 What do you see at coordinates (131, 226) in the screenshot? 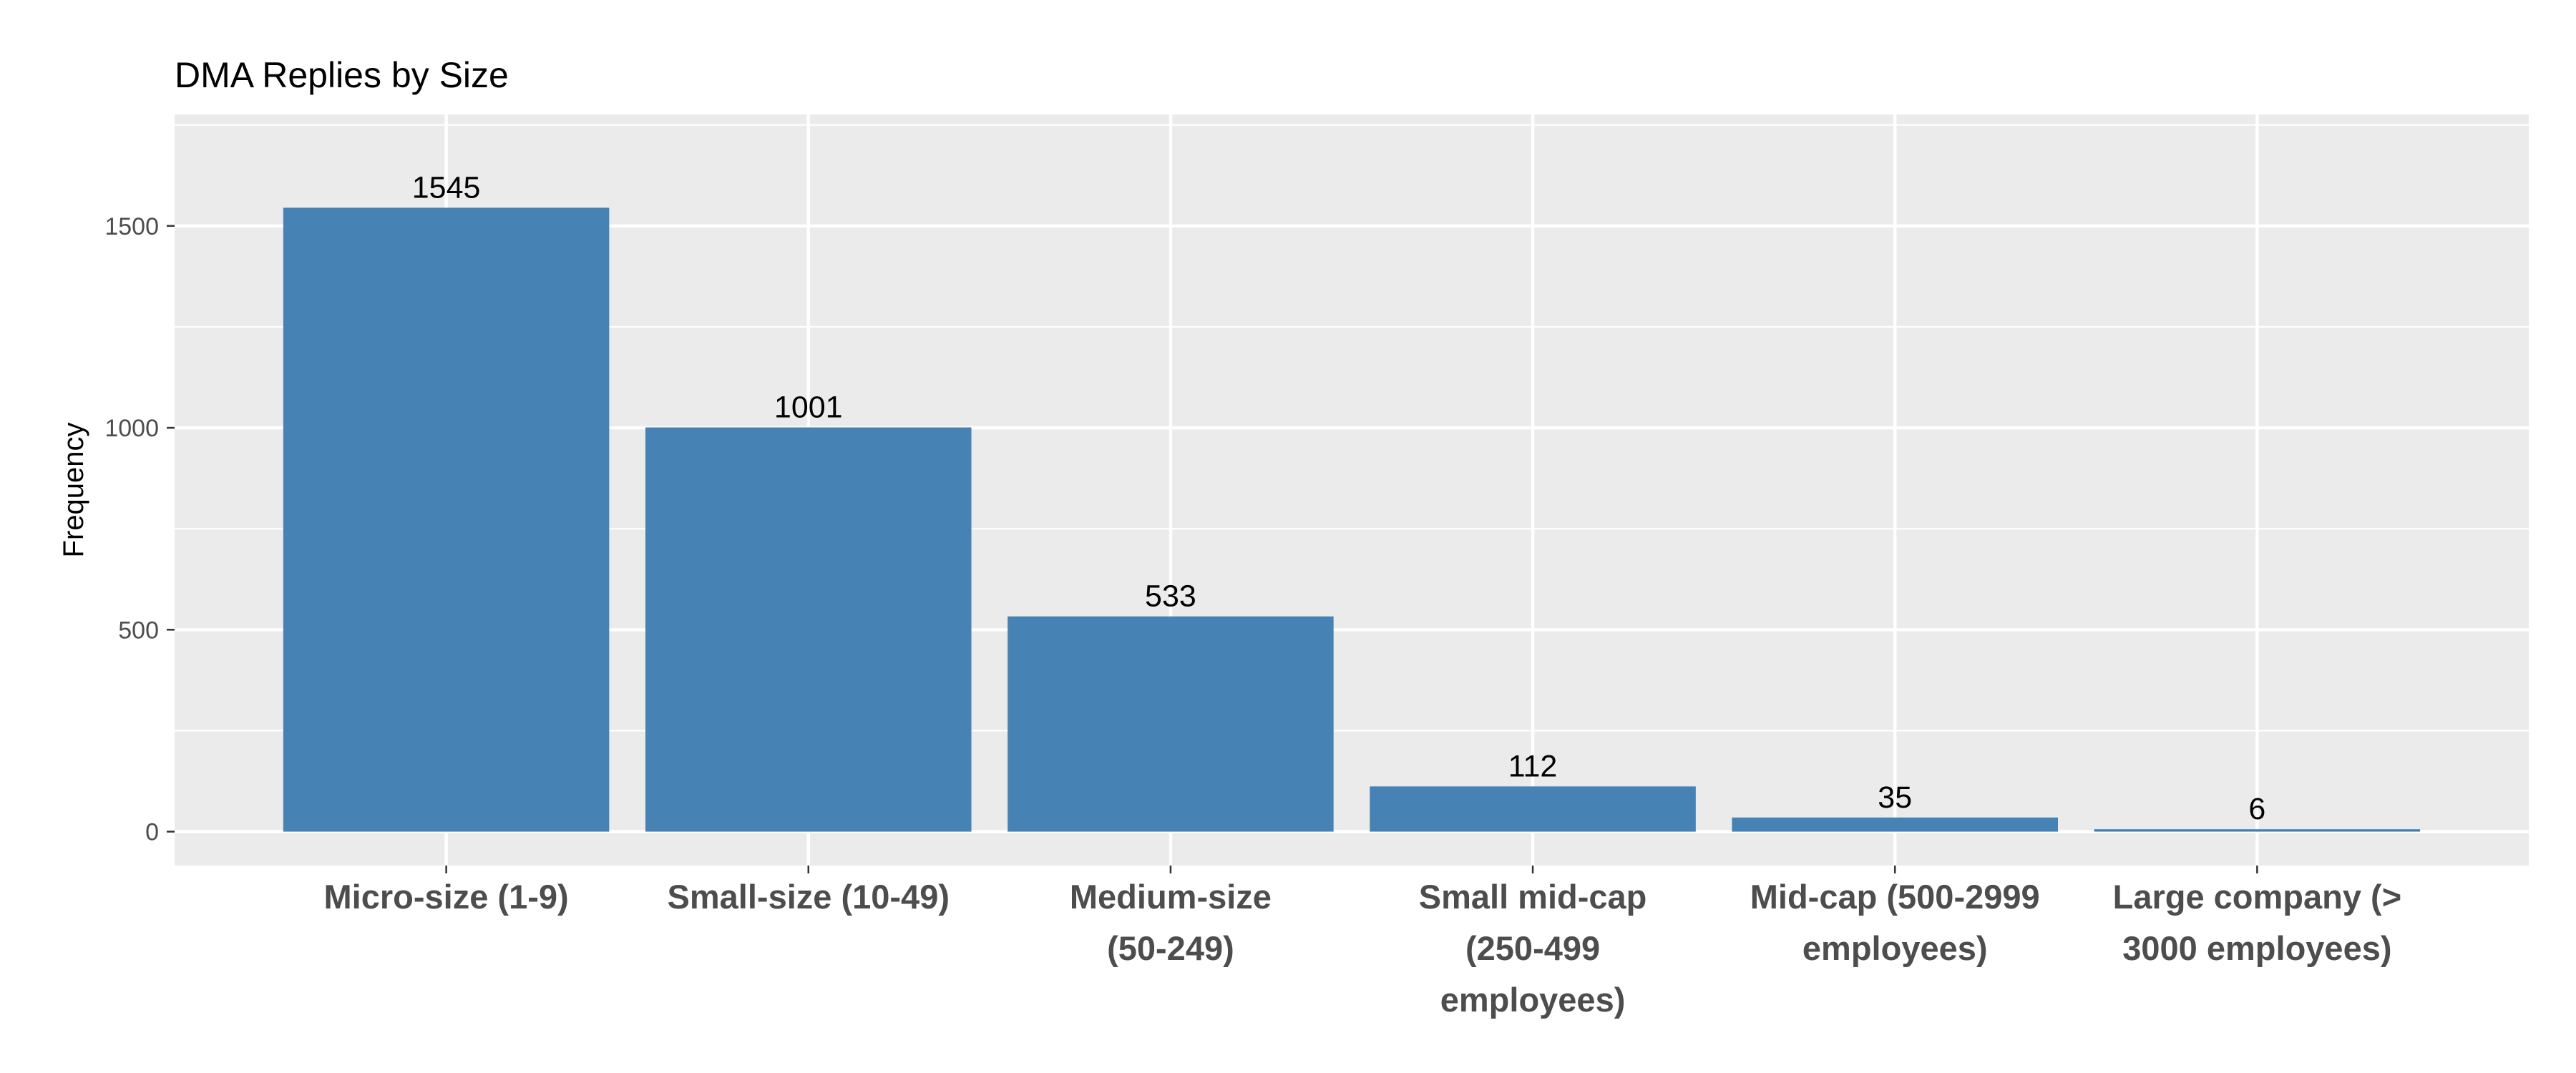
I see `y-tick-label: 1500` at bounding box center [131, 226].